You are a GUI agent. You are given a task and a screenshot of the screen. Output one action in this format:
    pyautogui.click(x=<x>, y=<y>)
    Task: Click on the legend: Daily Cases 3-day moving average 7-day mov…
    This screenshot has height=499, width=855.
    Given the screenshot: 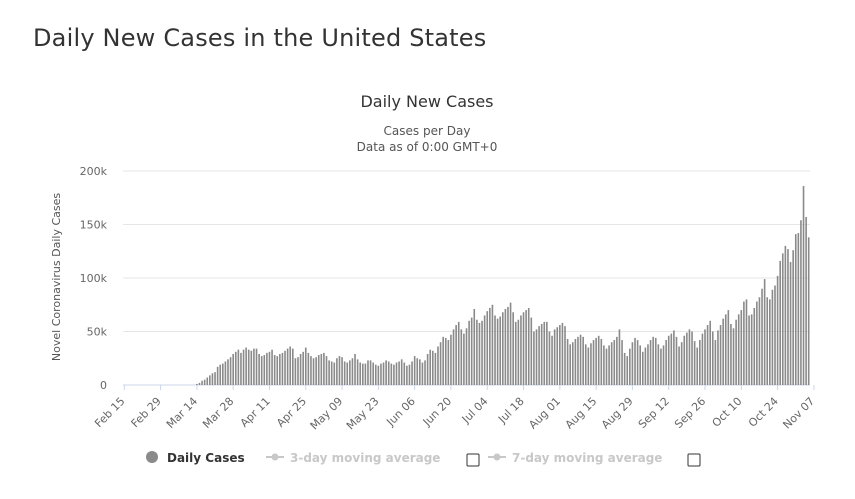 What is the action you would take?
    pyautogui.click(x=423, y=459)
    